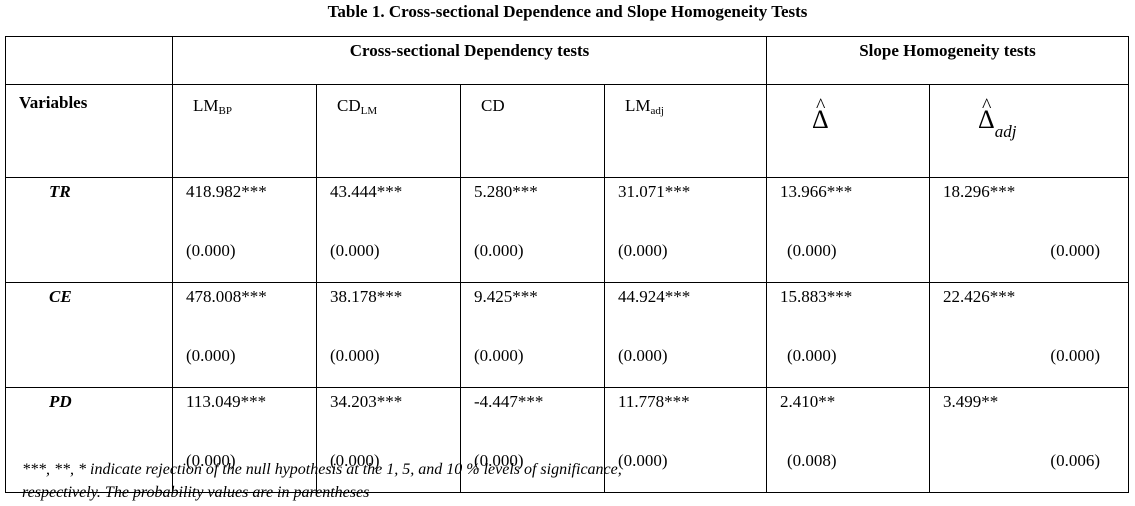 This screenshot has width=1135, height=506. Describe the element at coordinates (808, 401) in the screenshot. I see `coefficient: 2.410**` at that location.